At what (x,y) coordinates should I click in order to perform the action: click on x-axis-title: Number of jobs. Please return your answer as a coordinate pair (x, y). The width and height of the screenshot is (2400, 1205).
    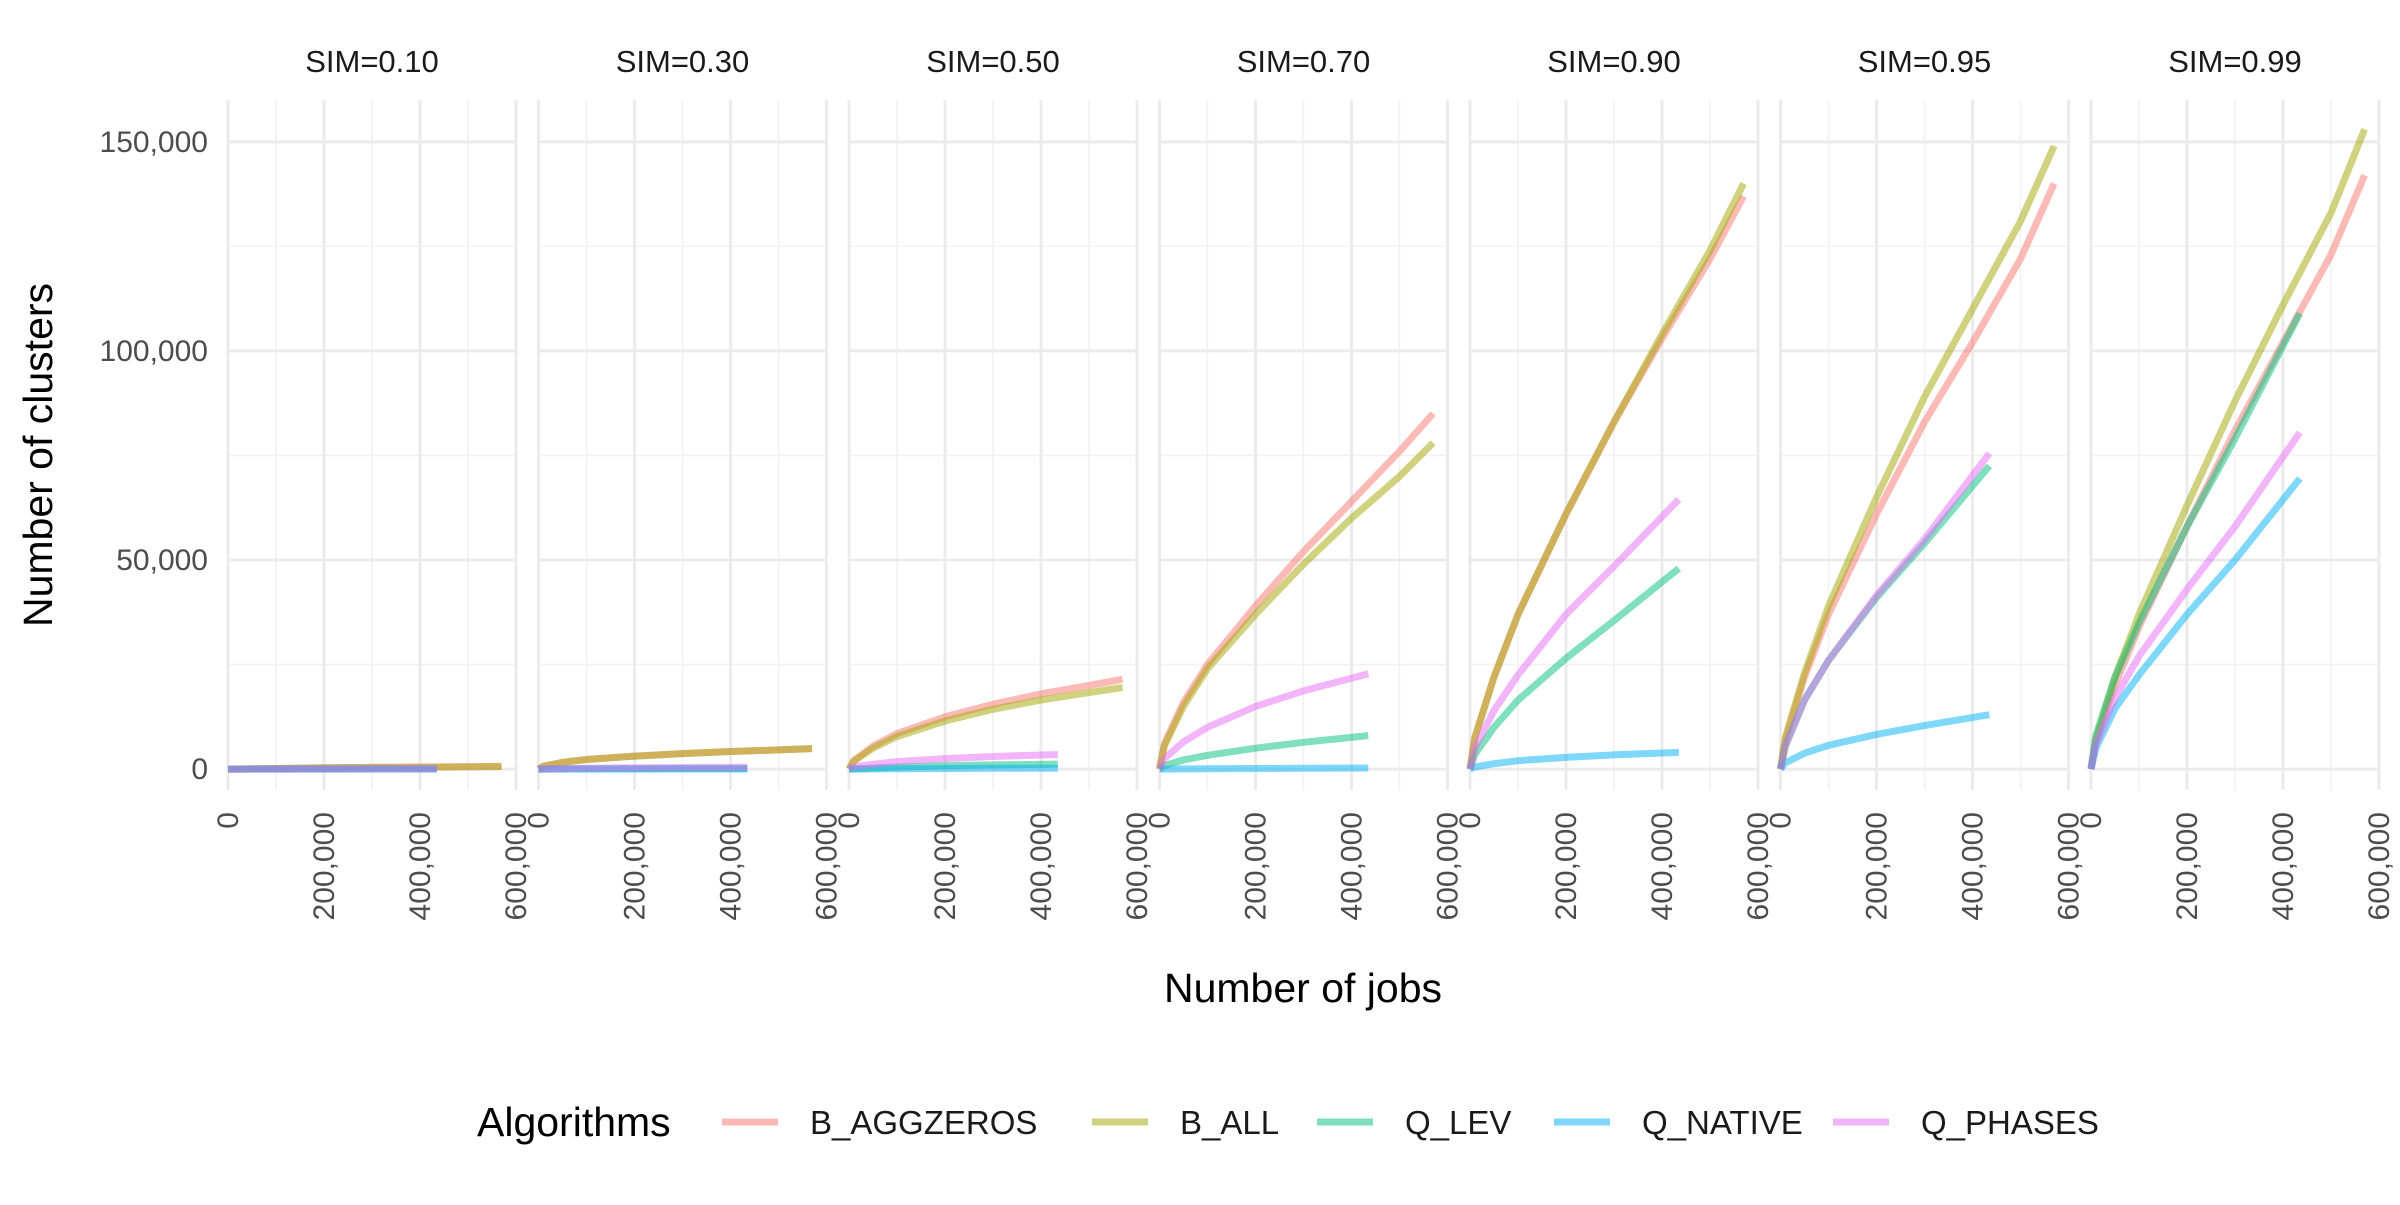
    Looking at the image, I should click on (1303, 988).